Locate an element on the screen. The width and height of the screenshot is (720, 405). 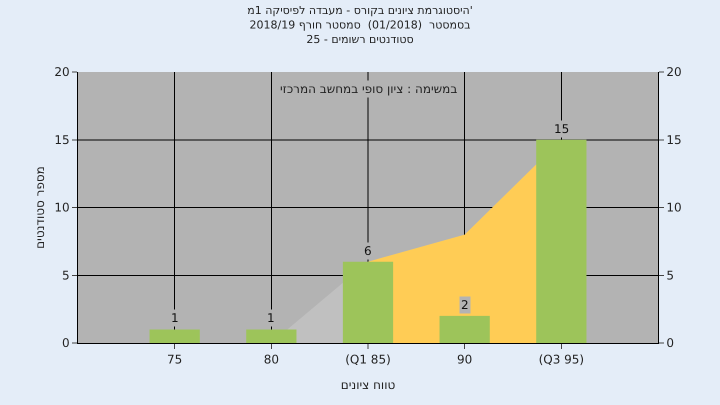
y-tick-label: 0 is located at coordinates (66, 343).